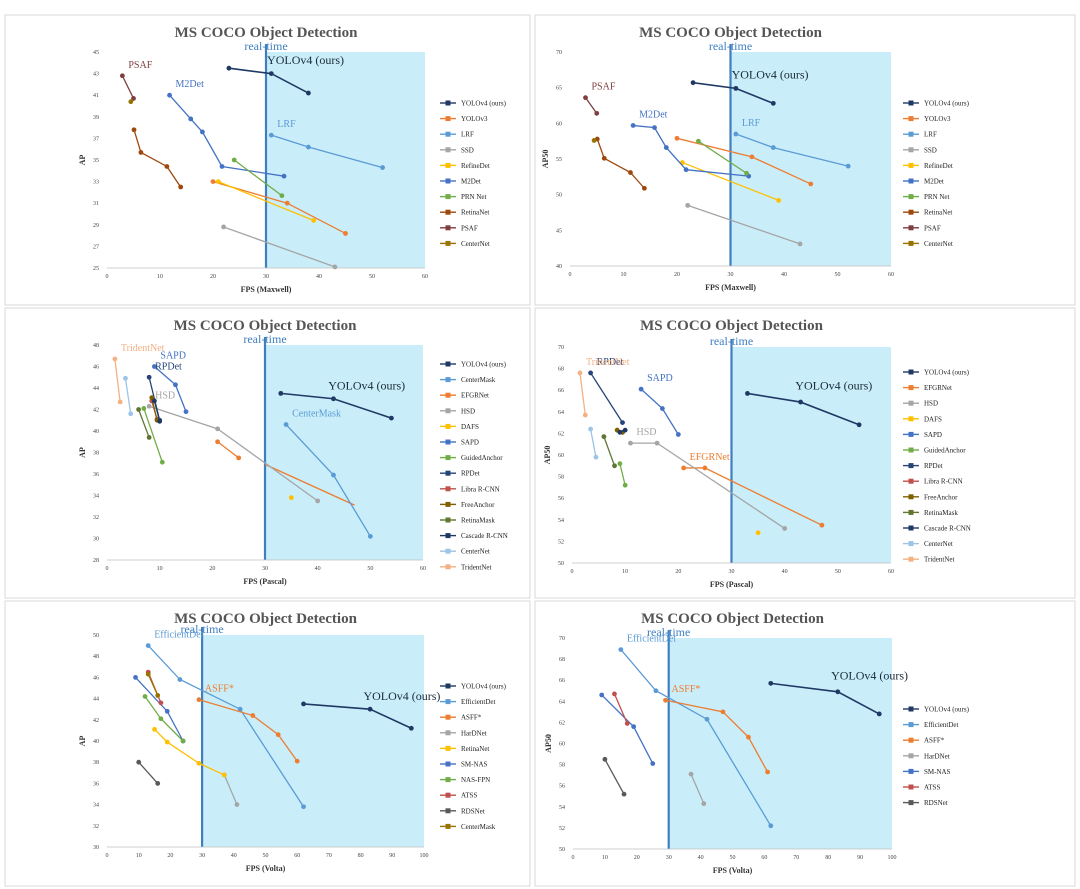  What do you see at coordinates (82, 741) in the screenshot?
I see `y-axis-title: AP` at bounding box center [82, 741].